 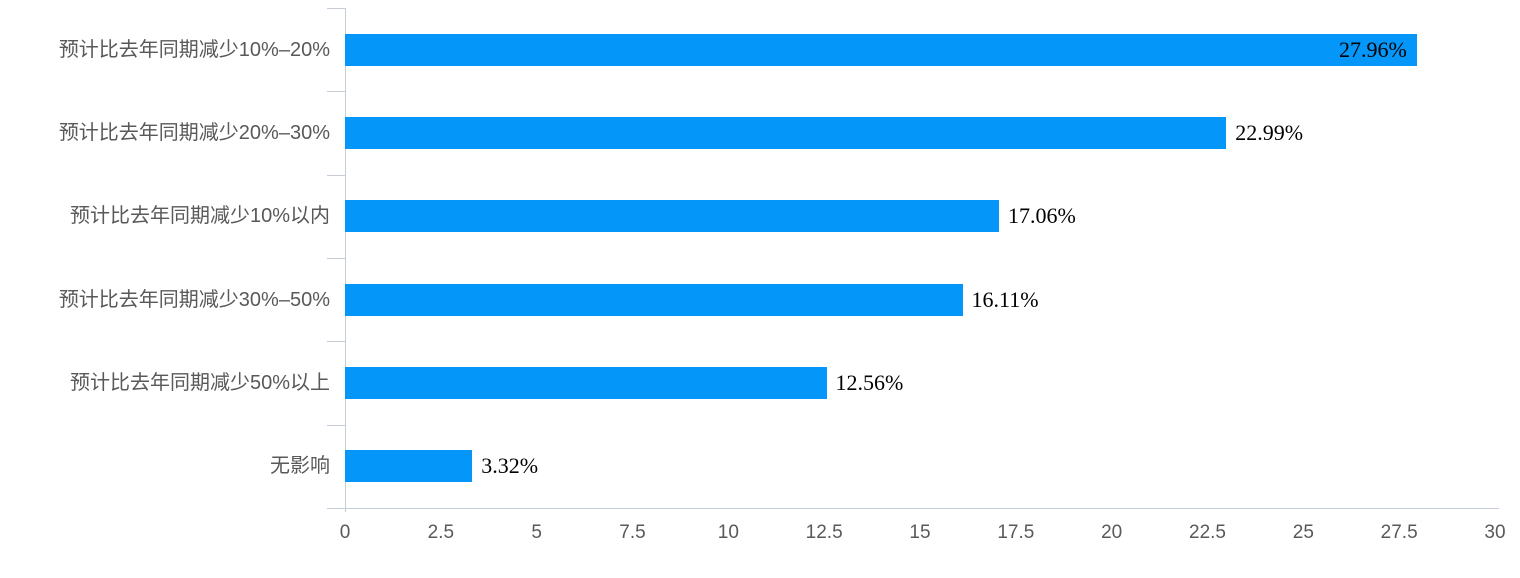 I want to click on category-label: 预计比去年同期减少10%–20%, so click(x=194, y=49).